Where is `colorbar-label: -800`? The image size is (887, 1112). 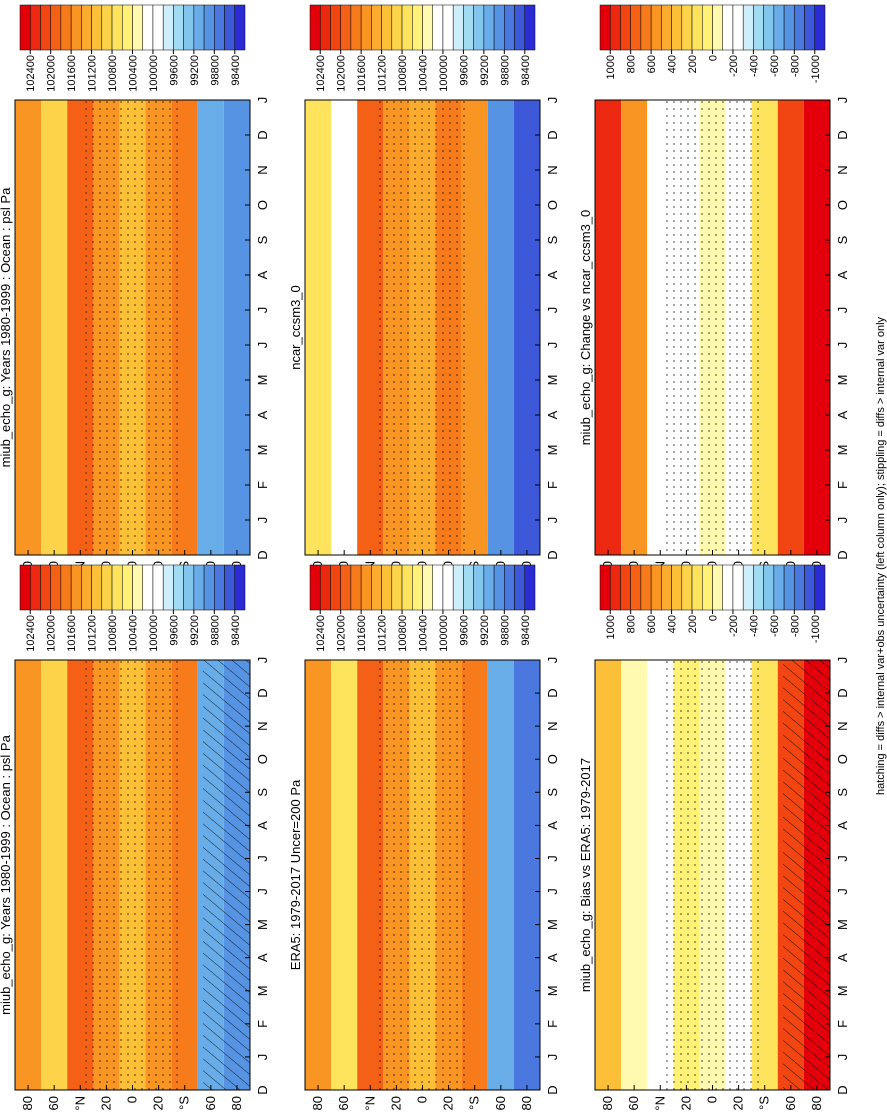
colorbar-label: -800 is located at coordinates (795, 66).